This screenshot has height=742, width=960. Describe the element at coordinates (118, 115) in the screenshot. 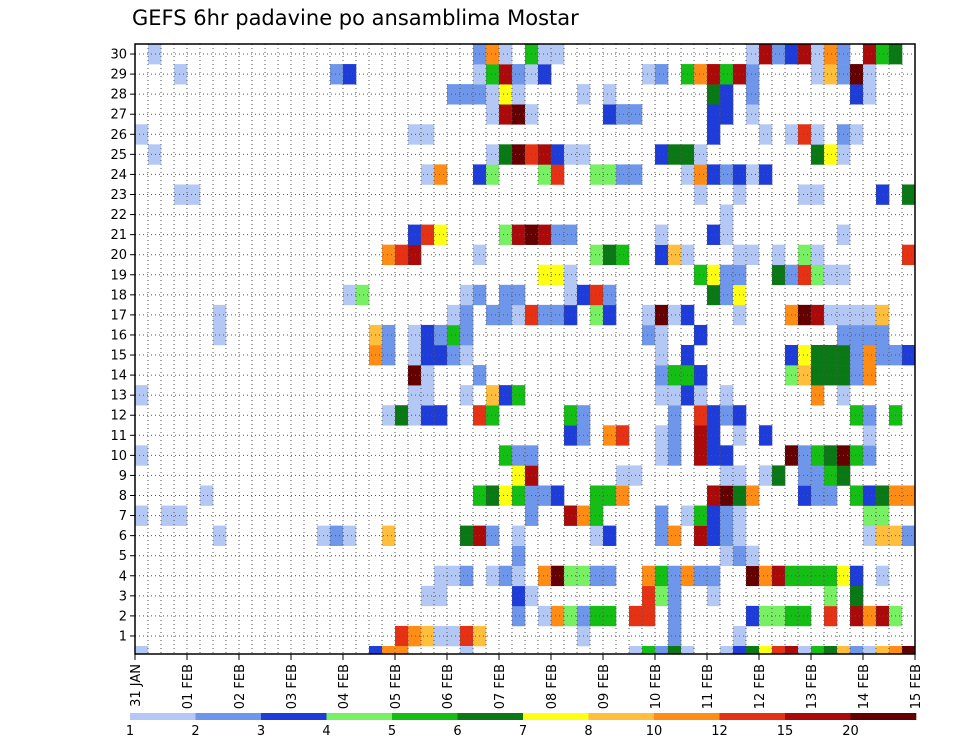

I see `y-tick-label: 27` at that location.